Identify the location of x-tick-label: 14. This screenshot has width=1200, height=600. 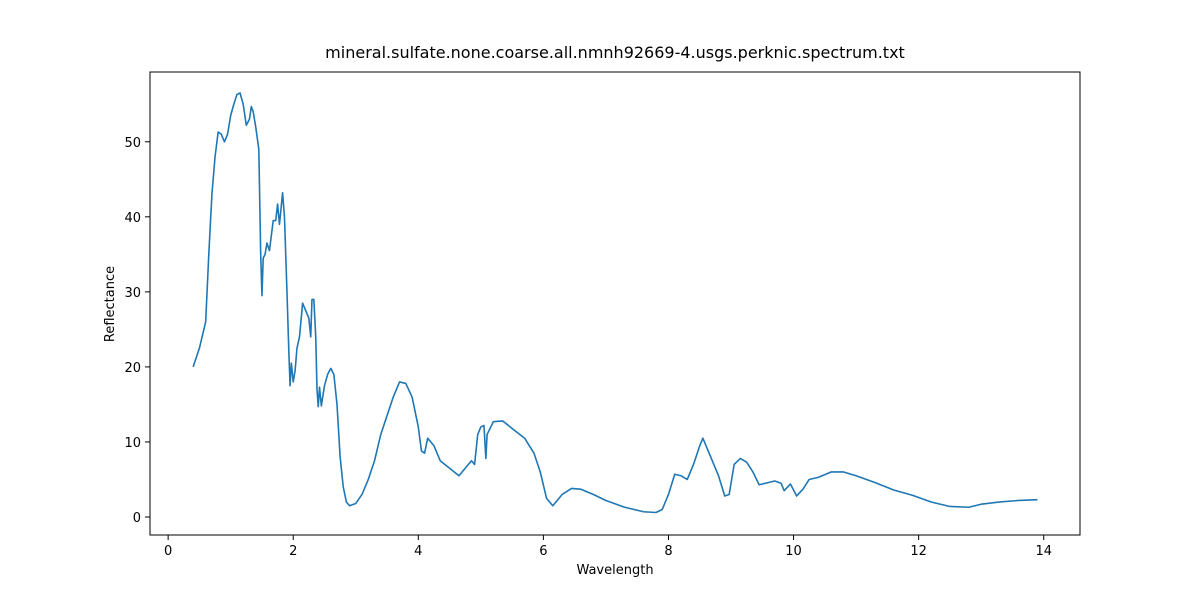
(1043, 551).